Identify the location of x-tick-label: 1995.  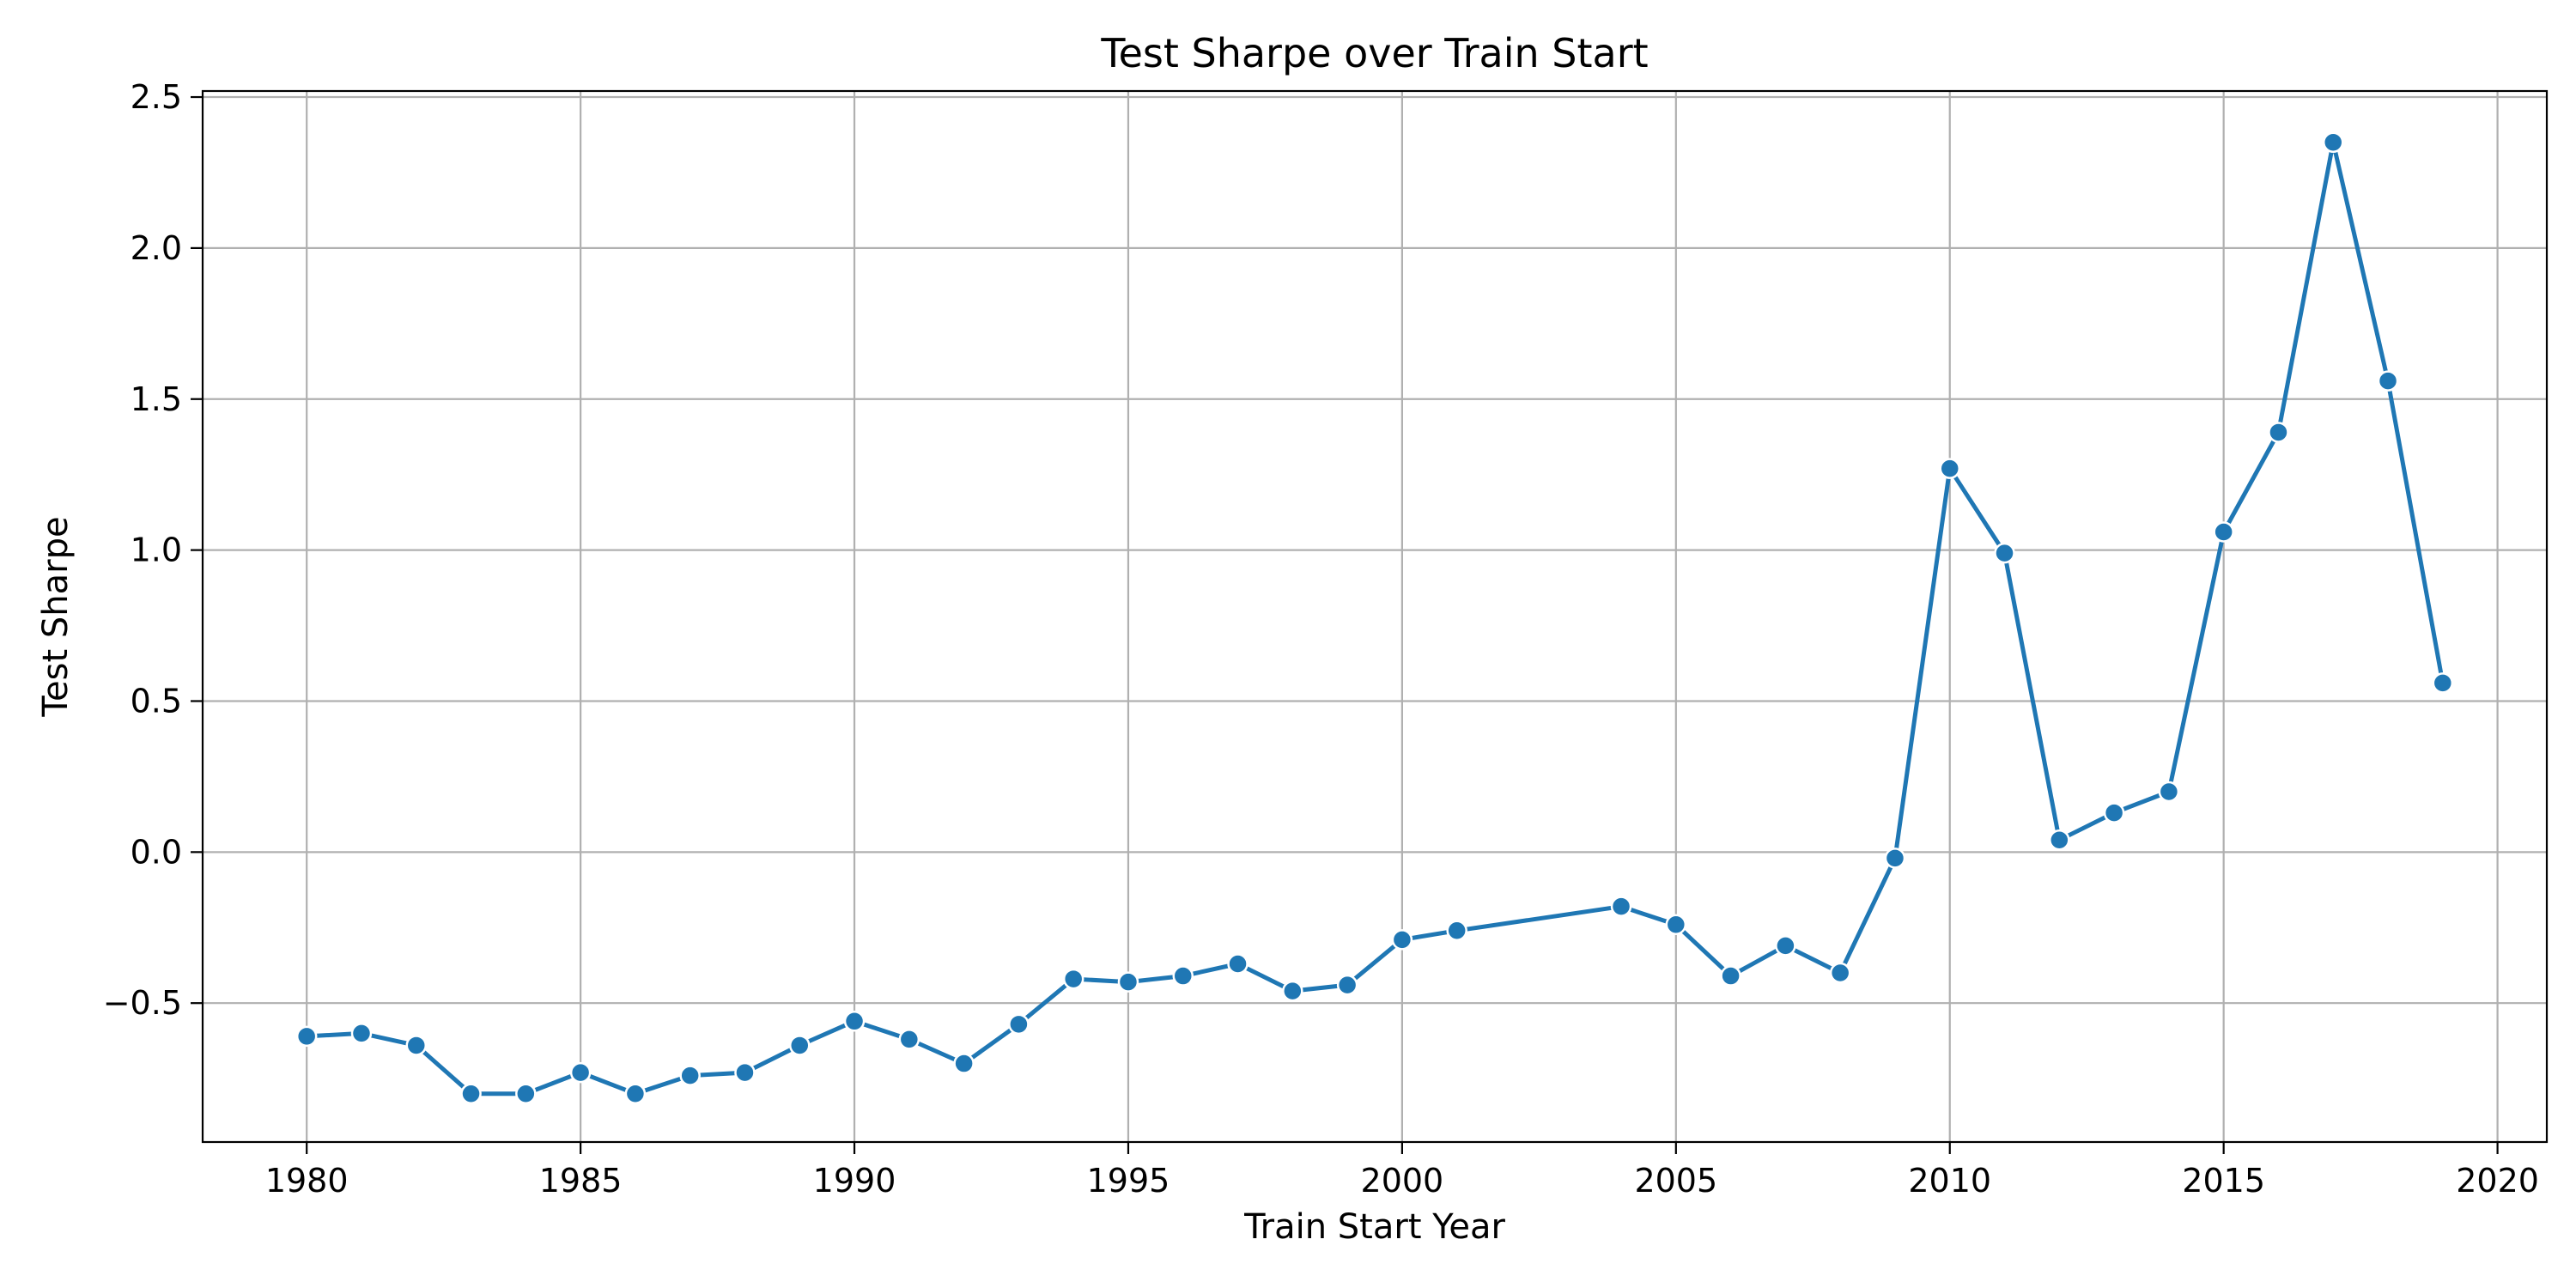
(1129, 1181).